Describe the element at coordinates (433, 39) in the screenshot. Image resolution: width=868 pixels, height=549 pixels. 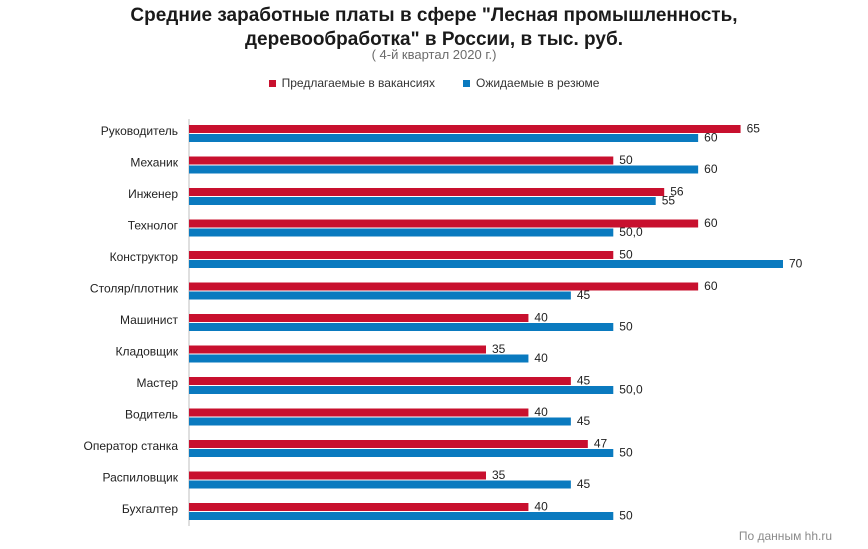
I see `chart-title-line-2: деревообработка" в России, в тыс. руб.` at that location.